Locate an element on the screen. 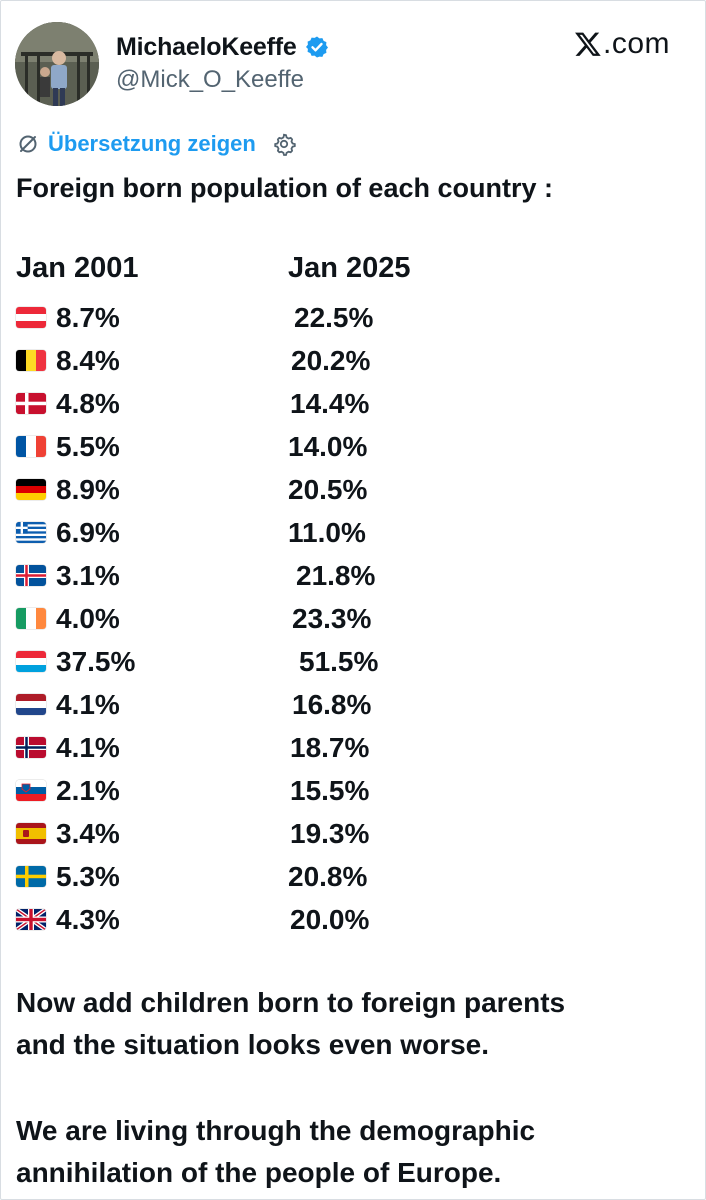 Image resolution: width=706 pixels, height=1200 pixels. sweden-flag-icon is located at coordinates (31, 876).